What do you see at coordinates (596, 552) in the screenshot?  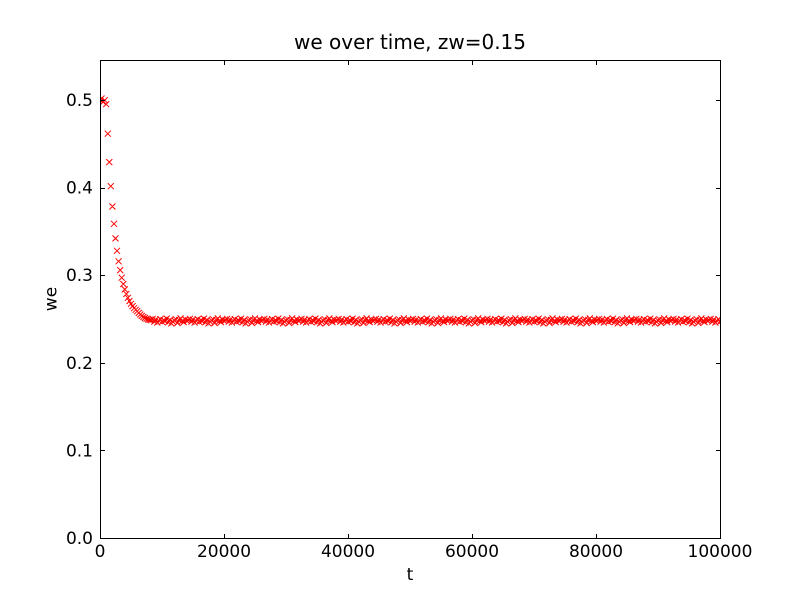 I see `x-tick-label: 80000` at bounding box center [596, 552].